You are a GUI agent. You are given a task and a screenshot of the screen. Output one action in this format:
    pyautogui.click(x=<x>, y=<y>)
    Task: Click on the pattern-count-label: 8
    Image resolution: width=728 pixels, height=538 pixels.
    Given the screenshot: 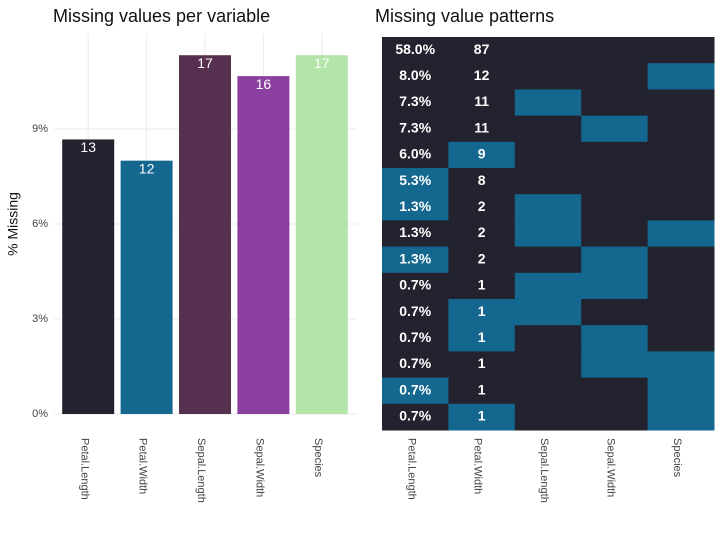 What is the action you would take?
    pyautogui.click(x=482, y=180)
    